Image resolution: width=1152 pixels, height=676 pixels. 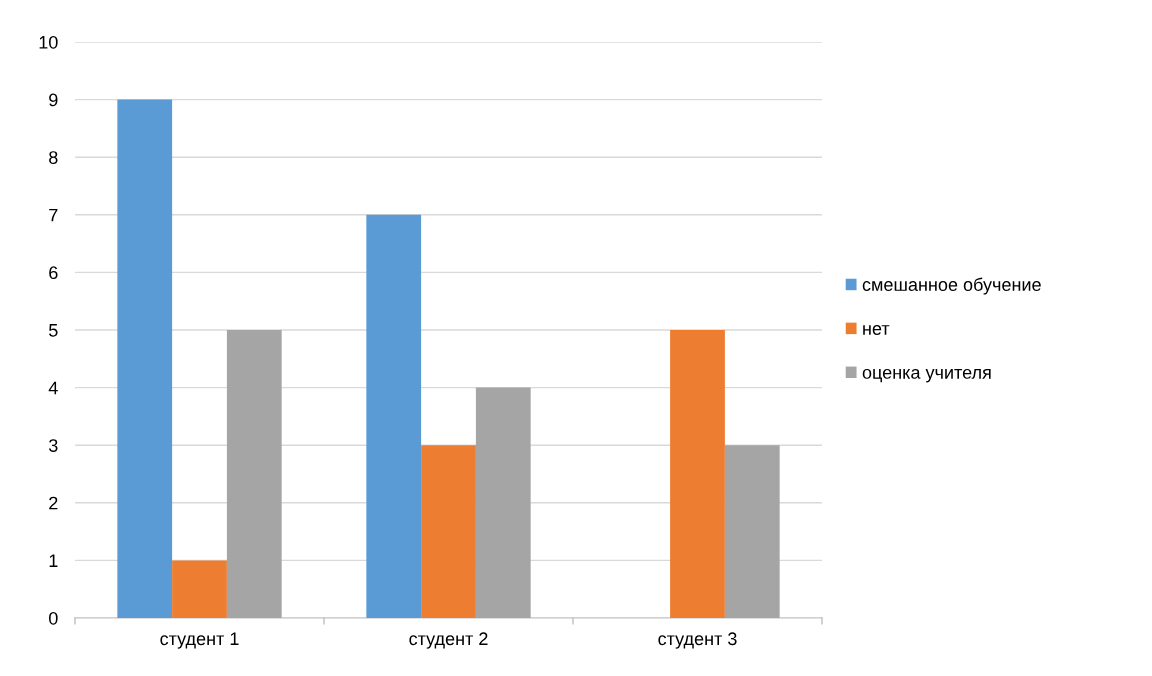 I want to click on legend-label: смешанное обучение, so click(x=951, y=286).